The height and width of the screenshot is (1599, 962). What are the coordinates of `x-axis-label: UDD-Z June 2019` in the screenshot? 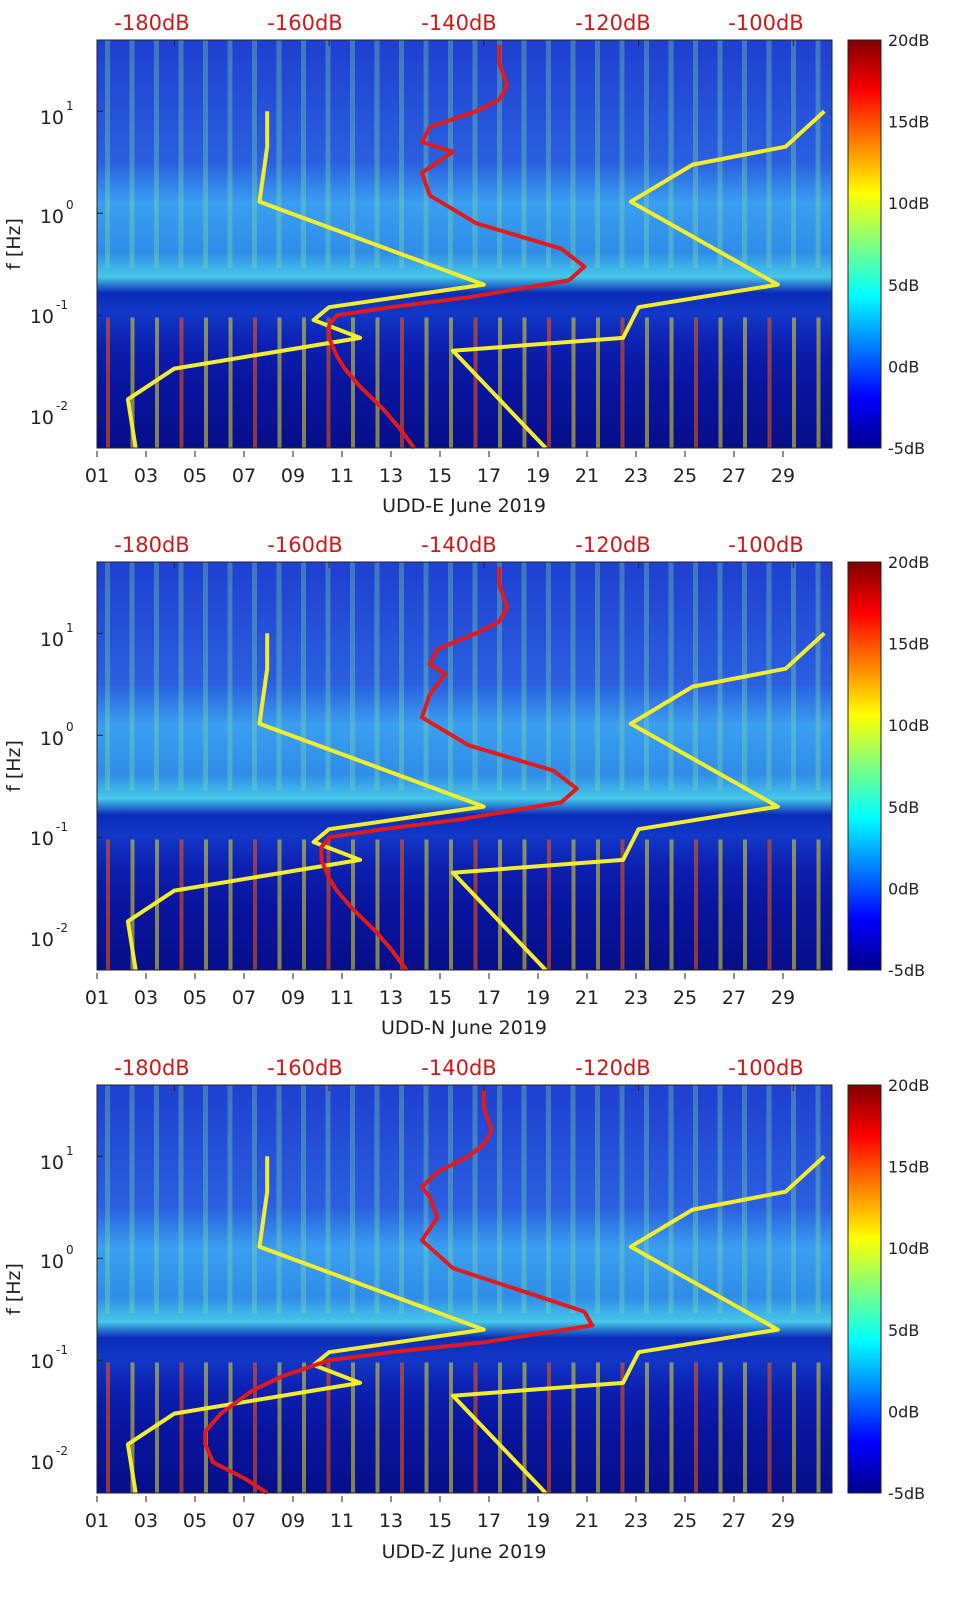 It's located at (464, 1552).